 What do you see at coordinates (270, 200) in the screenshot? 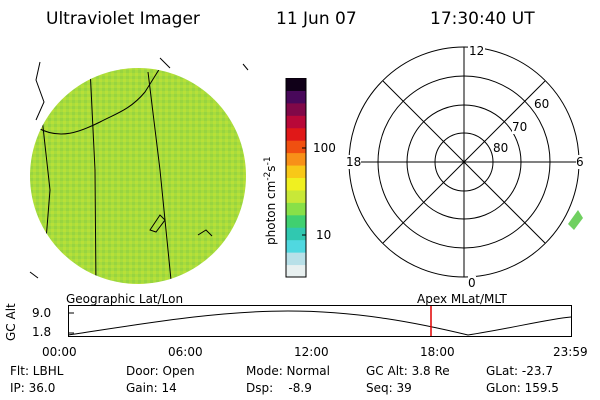
I see `colorbar-unit-label: photon cm-2s-1` at bounding box center [270, 200].